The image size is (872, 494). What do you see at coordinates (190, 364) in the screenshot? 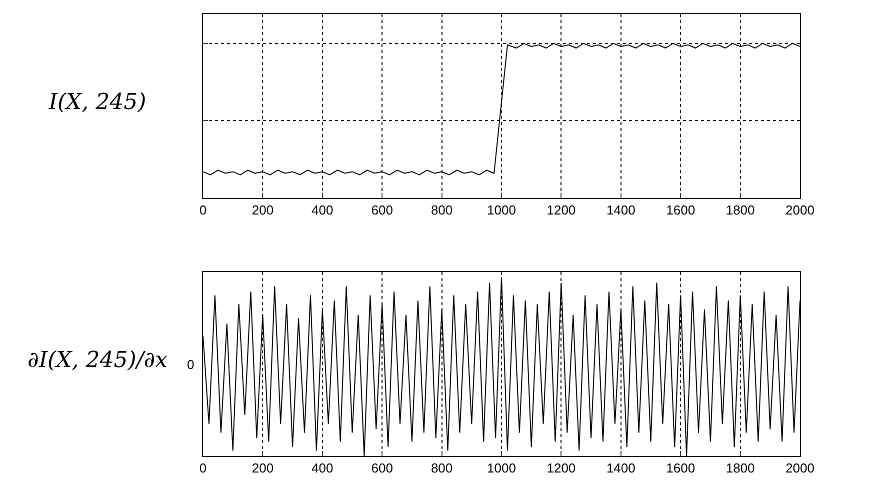
I see `text: 0` at bounding box center [190, 364].